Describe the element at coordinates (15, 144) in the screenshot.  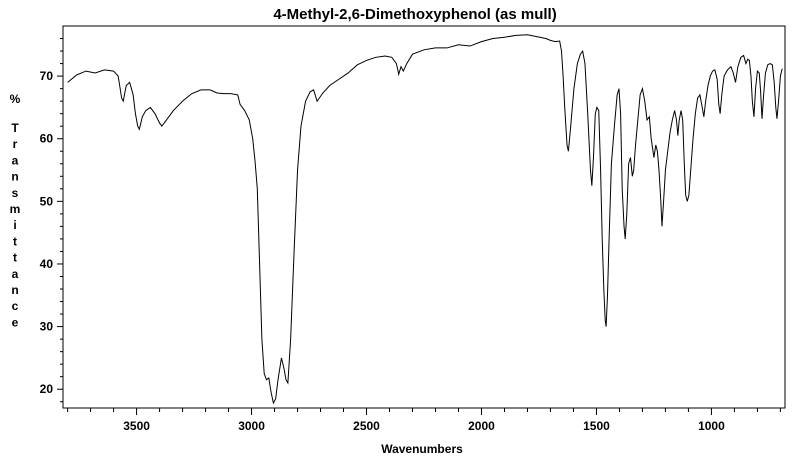
I see `y-axis-label-char: r` at that location.